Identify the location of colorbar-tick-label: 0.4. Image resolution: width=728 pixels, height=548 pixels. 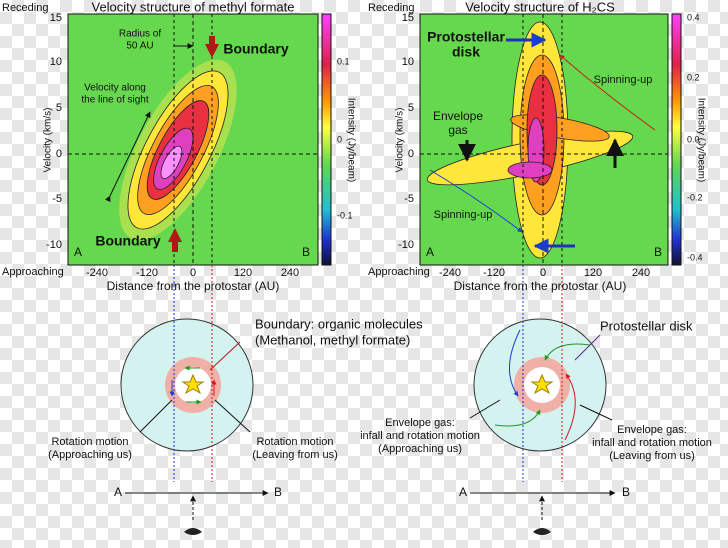
(693, 17).